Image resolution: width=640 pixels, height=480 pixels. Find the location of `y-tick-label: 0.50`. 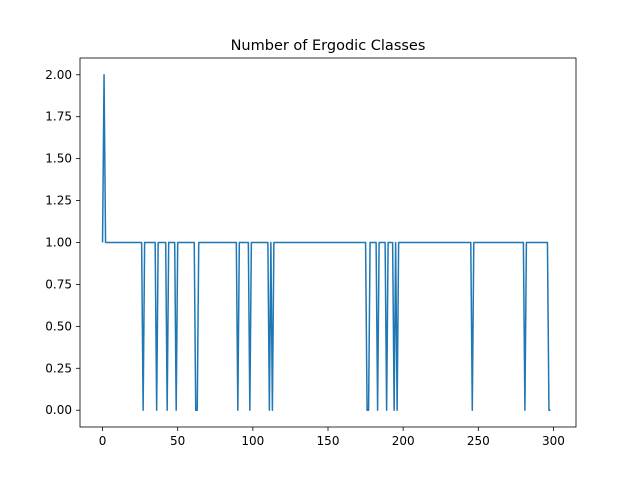

y-tick-label: 0.50 is located at coordinates (58, 326).